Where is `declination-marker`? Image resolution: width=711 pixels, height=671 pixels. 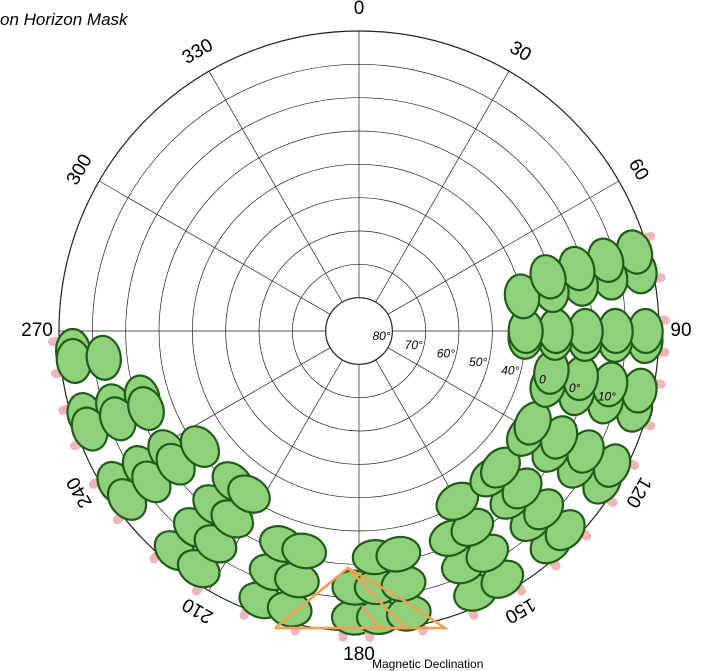
declination-marker is located at coordinates (362, 598).